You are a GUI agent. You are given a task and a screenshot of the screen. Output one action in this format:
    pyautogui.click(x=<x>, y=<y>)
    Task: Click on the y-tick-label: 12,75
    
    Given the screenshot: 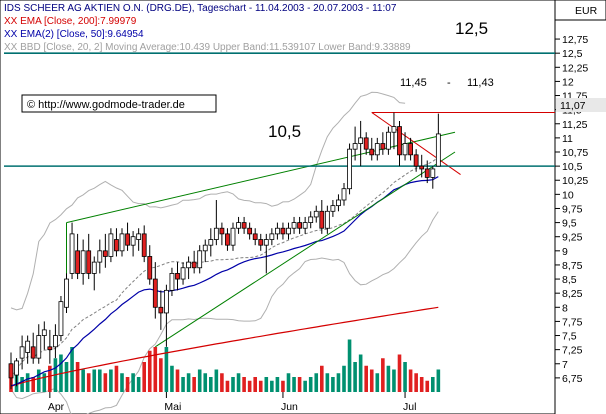 What is the action you would take?
    pyautogui.click(x=575, y=40)
    